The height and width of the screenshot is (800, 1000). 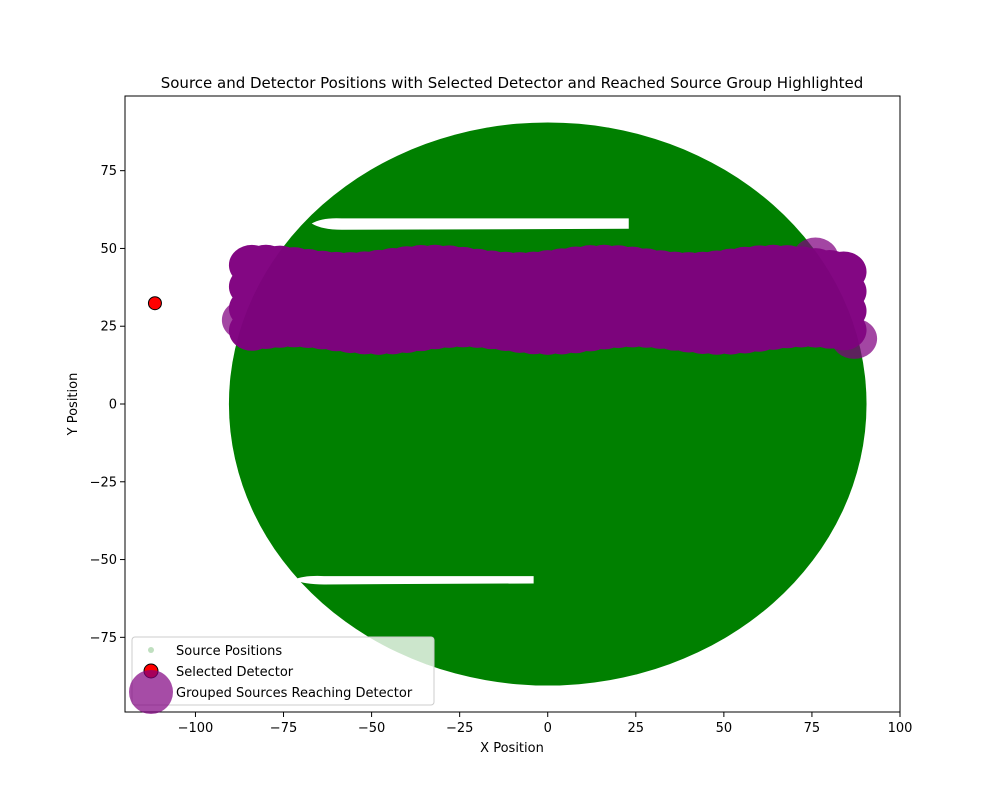 What do you see at coordinates (636, 728) in the screenshot?
I see `x-tick-label: 25` at bounding box center [636, 728].